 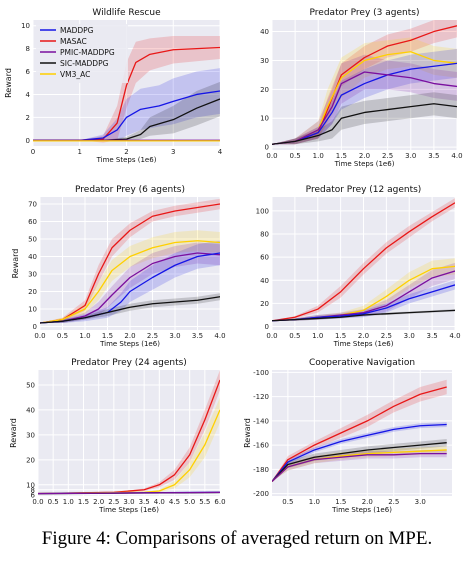 What do you see at coordinates (261, 421) in the screenshot?
I see `y-tick-label: -140` at bounding box center [261, 421].